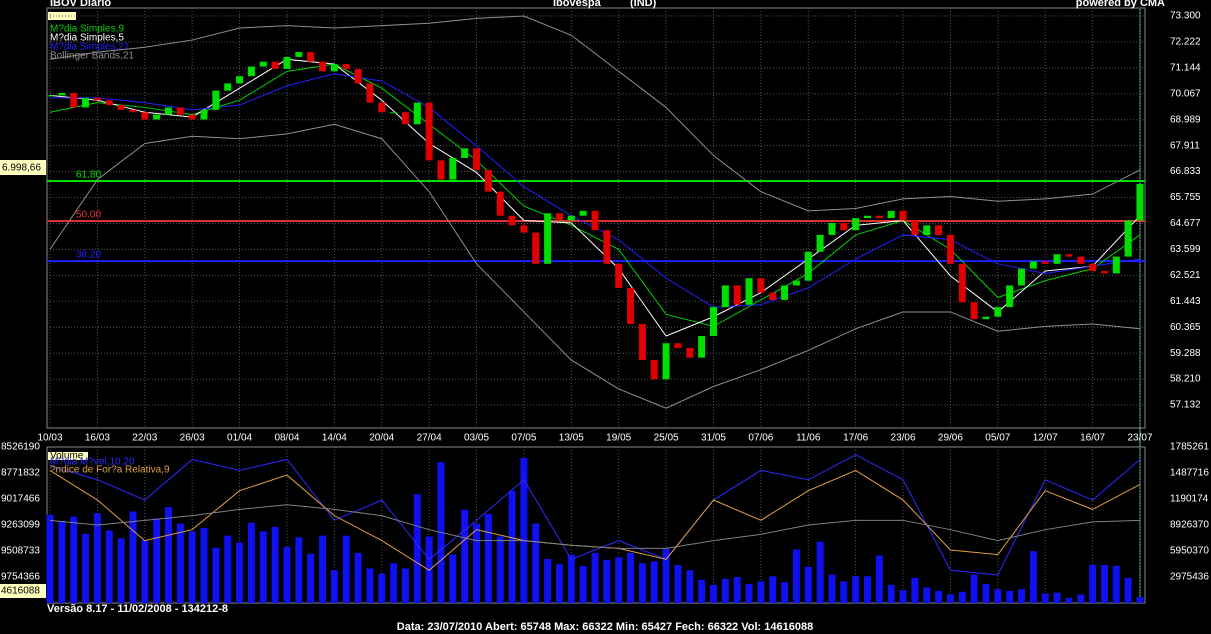  I want to click on volume-left-label: 8526190, so click(20, 447).